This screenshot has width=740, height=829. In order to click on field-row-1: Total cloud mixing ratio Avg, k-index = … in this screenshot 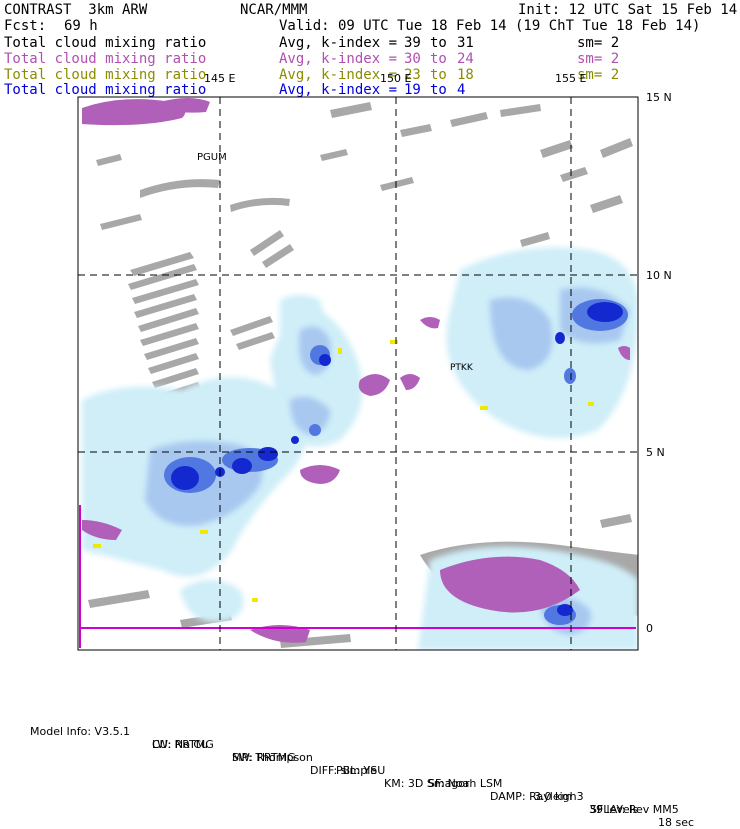, I will do `click(370, 43)`.